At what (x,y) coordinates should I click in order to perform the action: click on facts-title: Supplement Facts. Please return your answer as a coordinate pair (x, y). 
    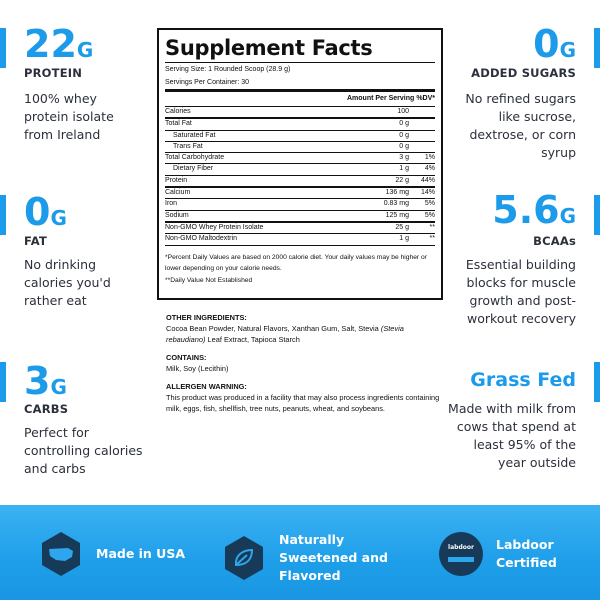
    Looking at the image, I should click on (269, 48).